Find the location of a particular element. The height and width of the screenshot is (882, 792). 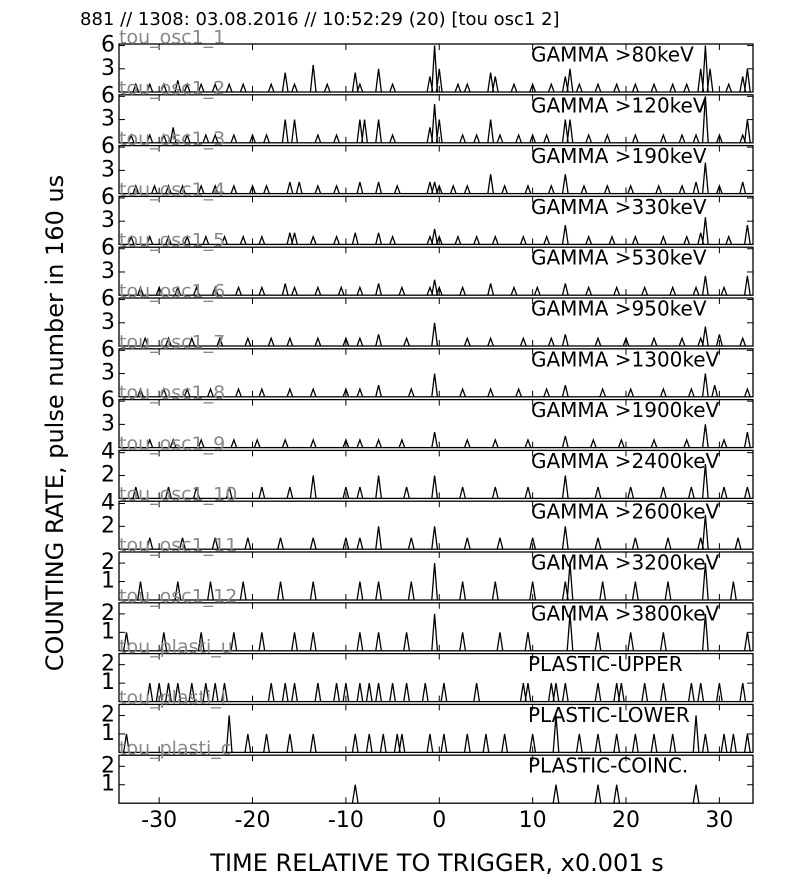

x-tick-label: 20 is located at coordinates (626, 820).